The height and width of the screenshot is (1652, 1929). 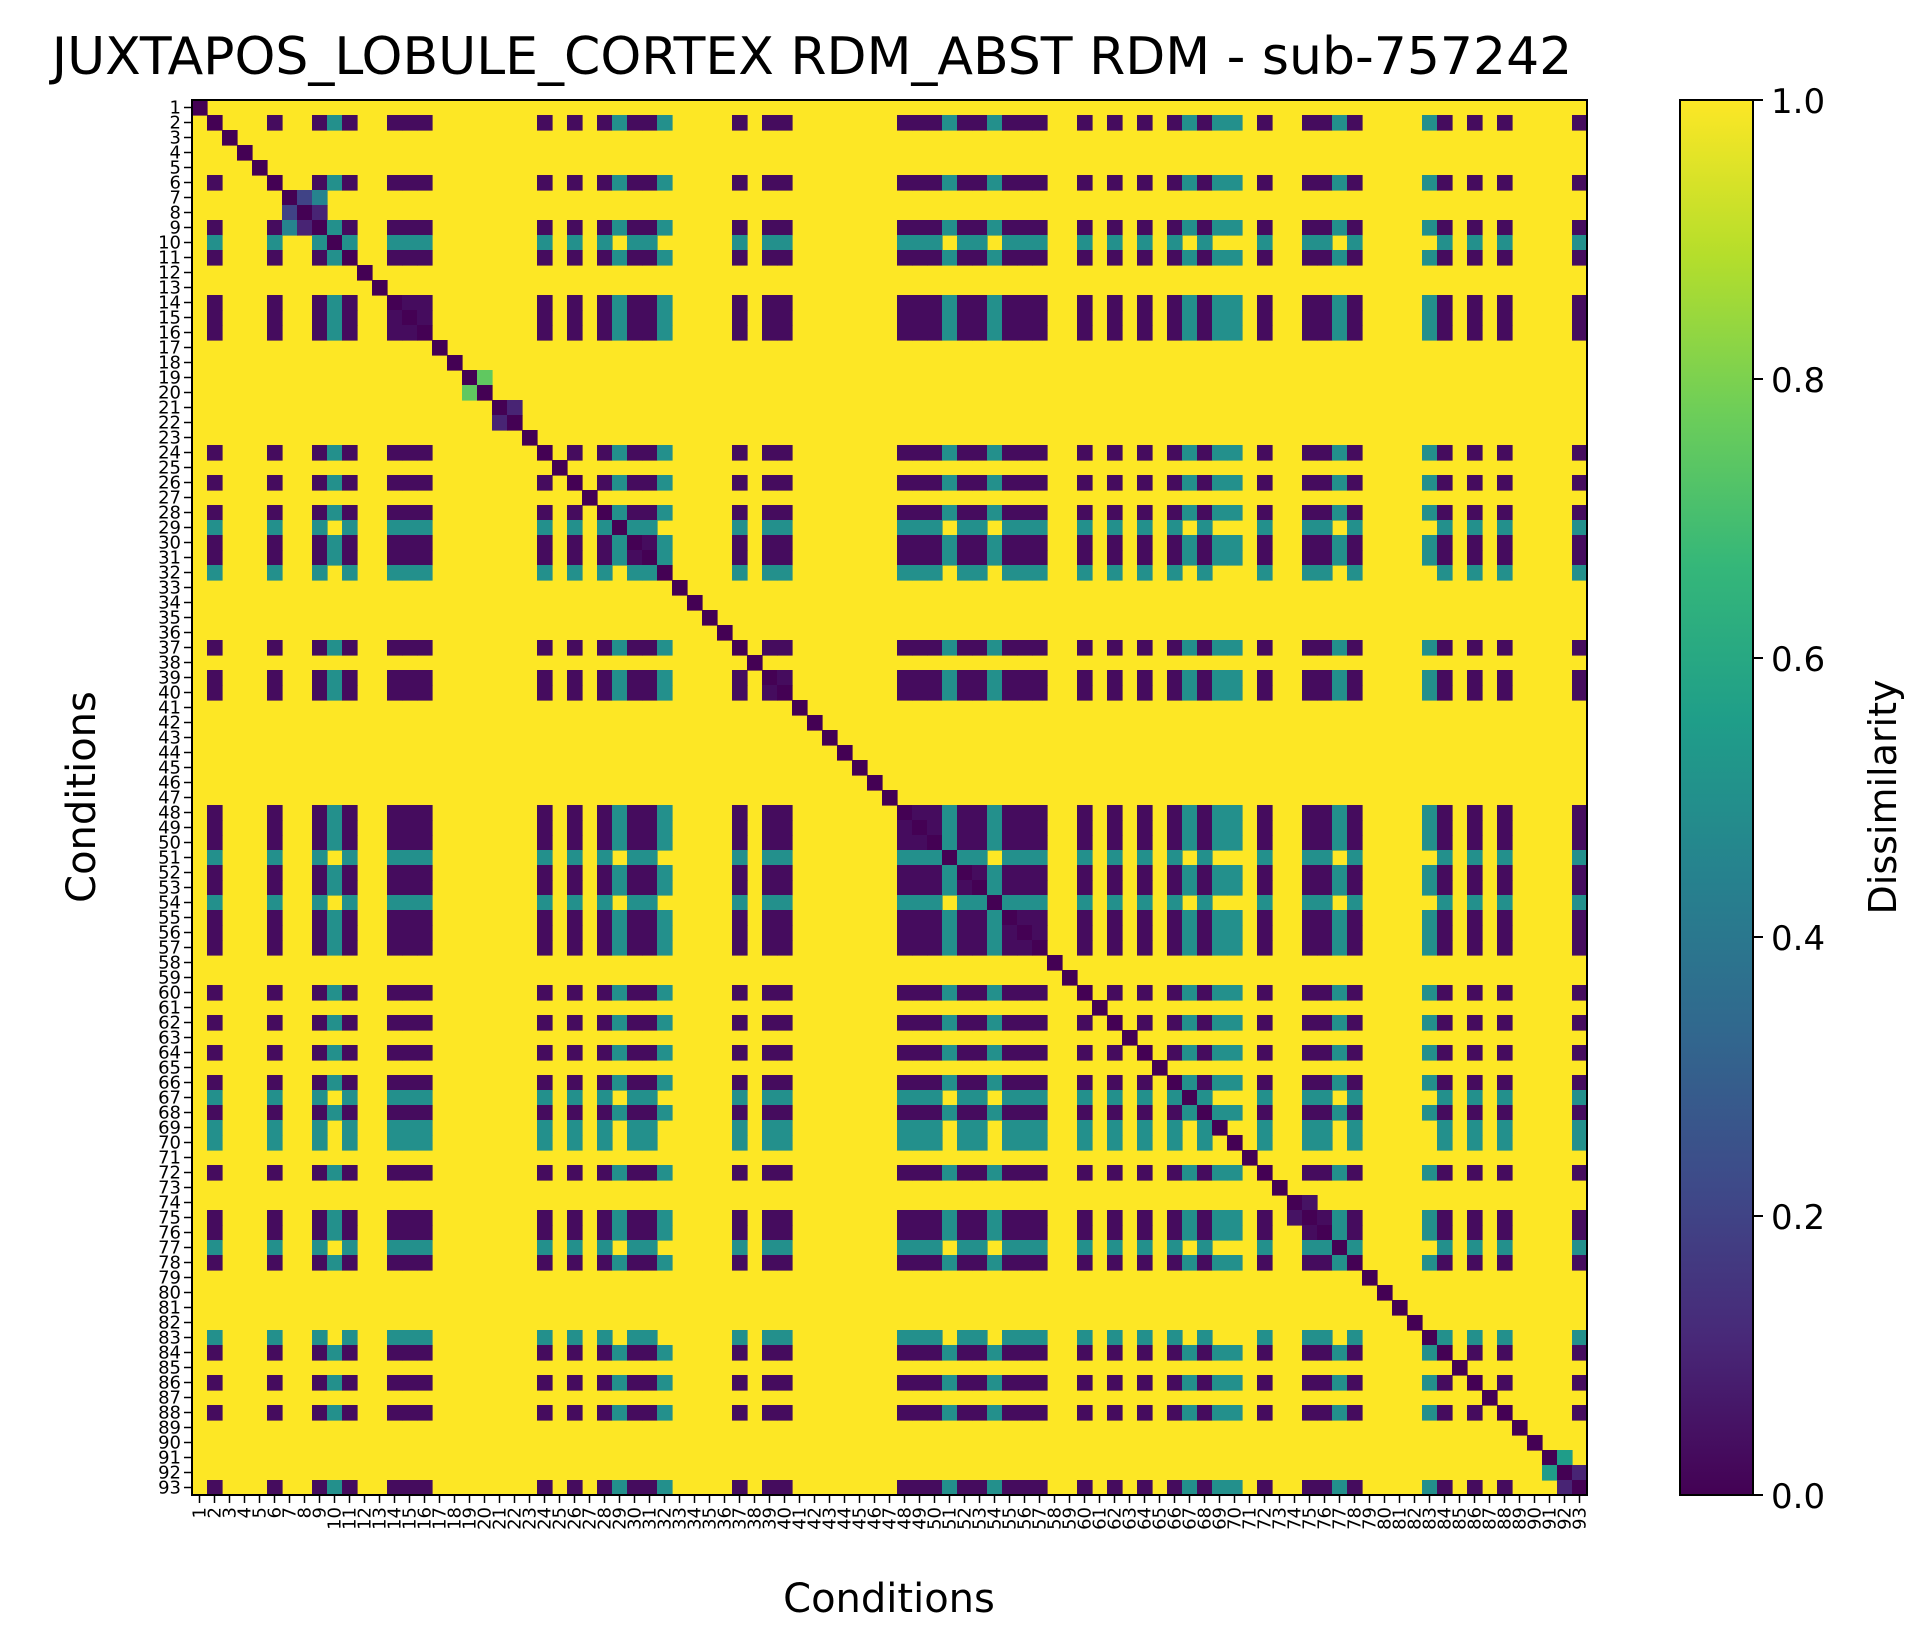 What do you see at coordinates (169, 1053) in the screenshot?
I see `y-tick-label: 64` at bounding box center [169, 1053].